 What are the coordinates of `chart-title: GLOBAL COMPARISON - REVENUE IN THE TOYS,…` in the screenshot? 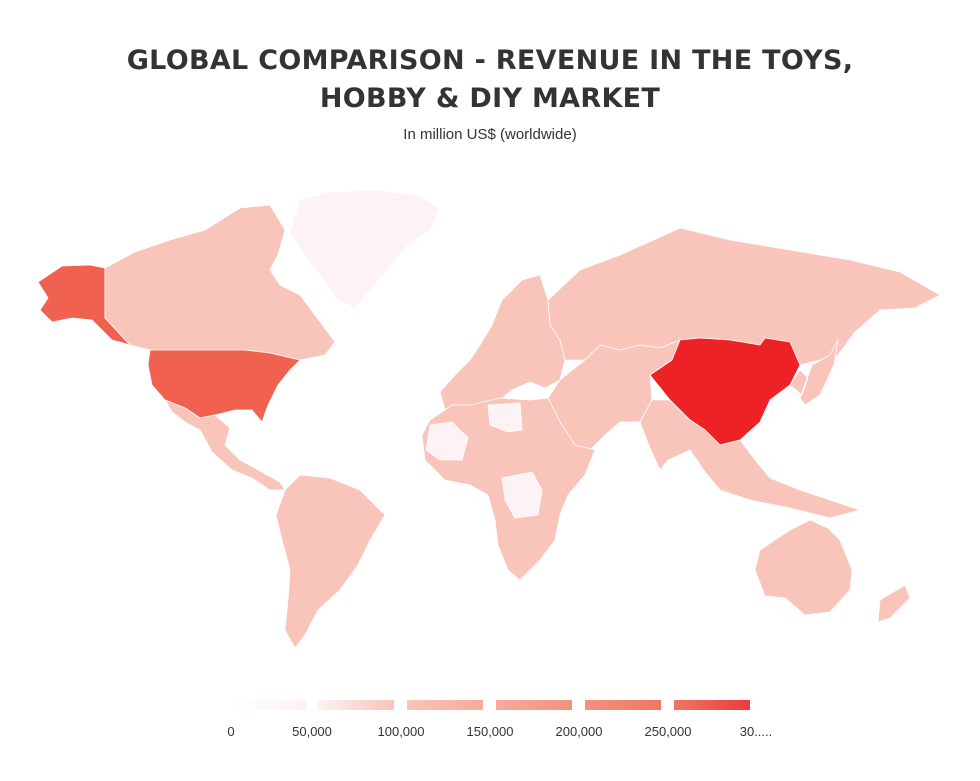 It's located at (490, 80).